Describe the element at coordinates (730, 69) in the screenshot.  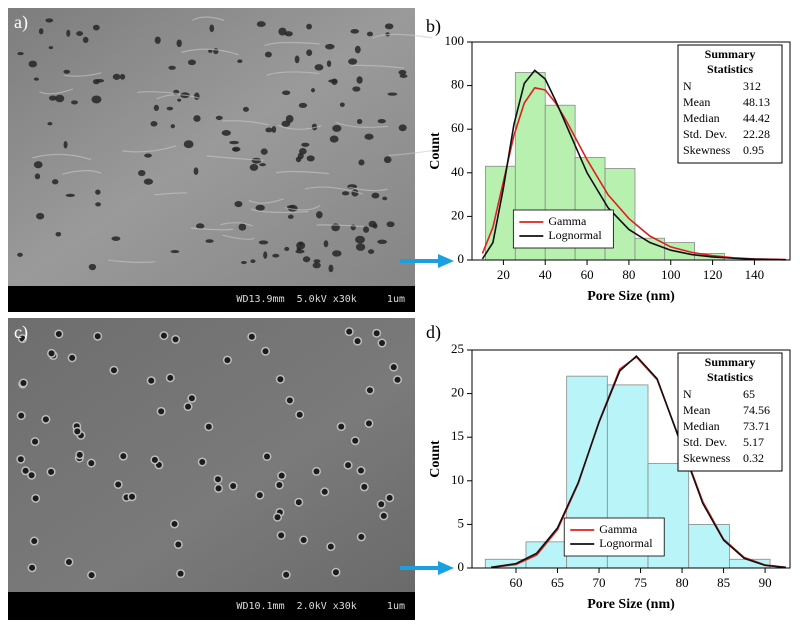
I see `summary-title: Statistics` at that location.